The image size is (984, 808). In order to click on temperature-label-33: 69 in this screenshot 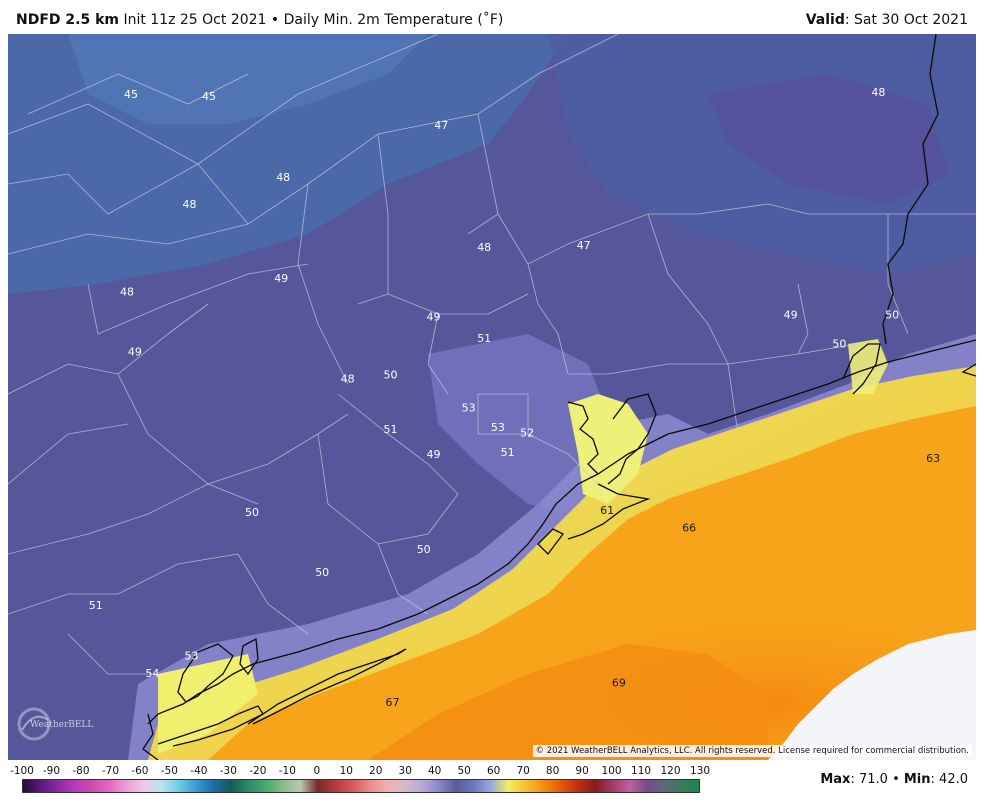, I will do `click(619, 682)`.